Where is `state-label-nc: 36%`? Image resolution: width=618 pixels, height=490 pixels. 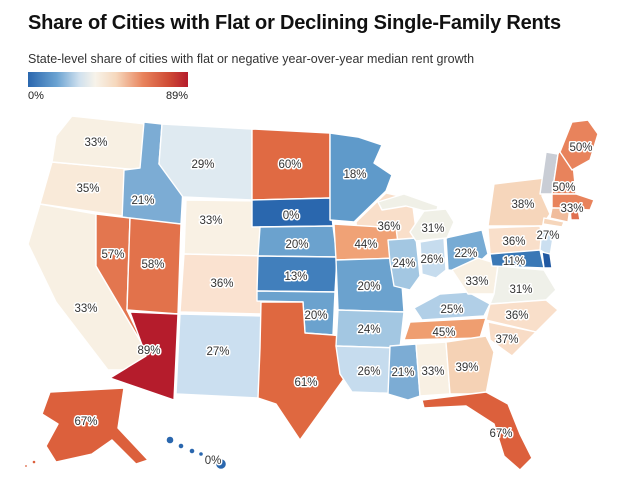
state-label-nc: 36% is located at coordinates (516, 316).